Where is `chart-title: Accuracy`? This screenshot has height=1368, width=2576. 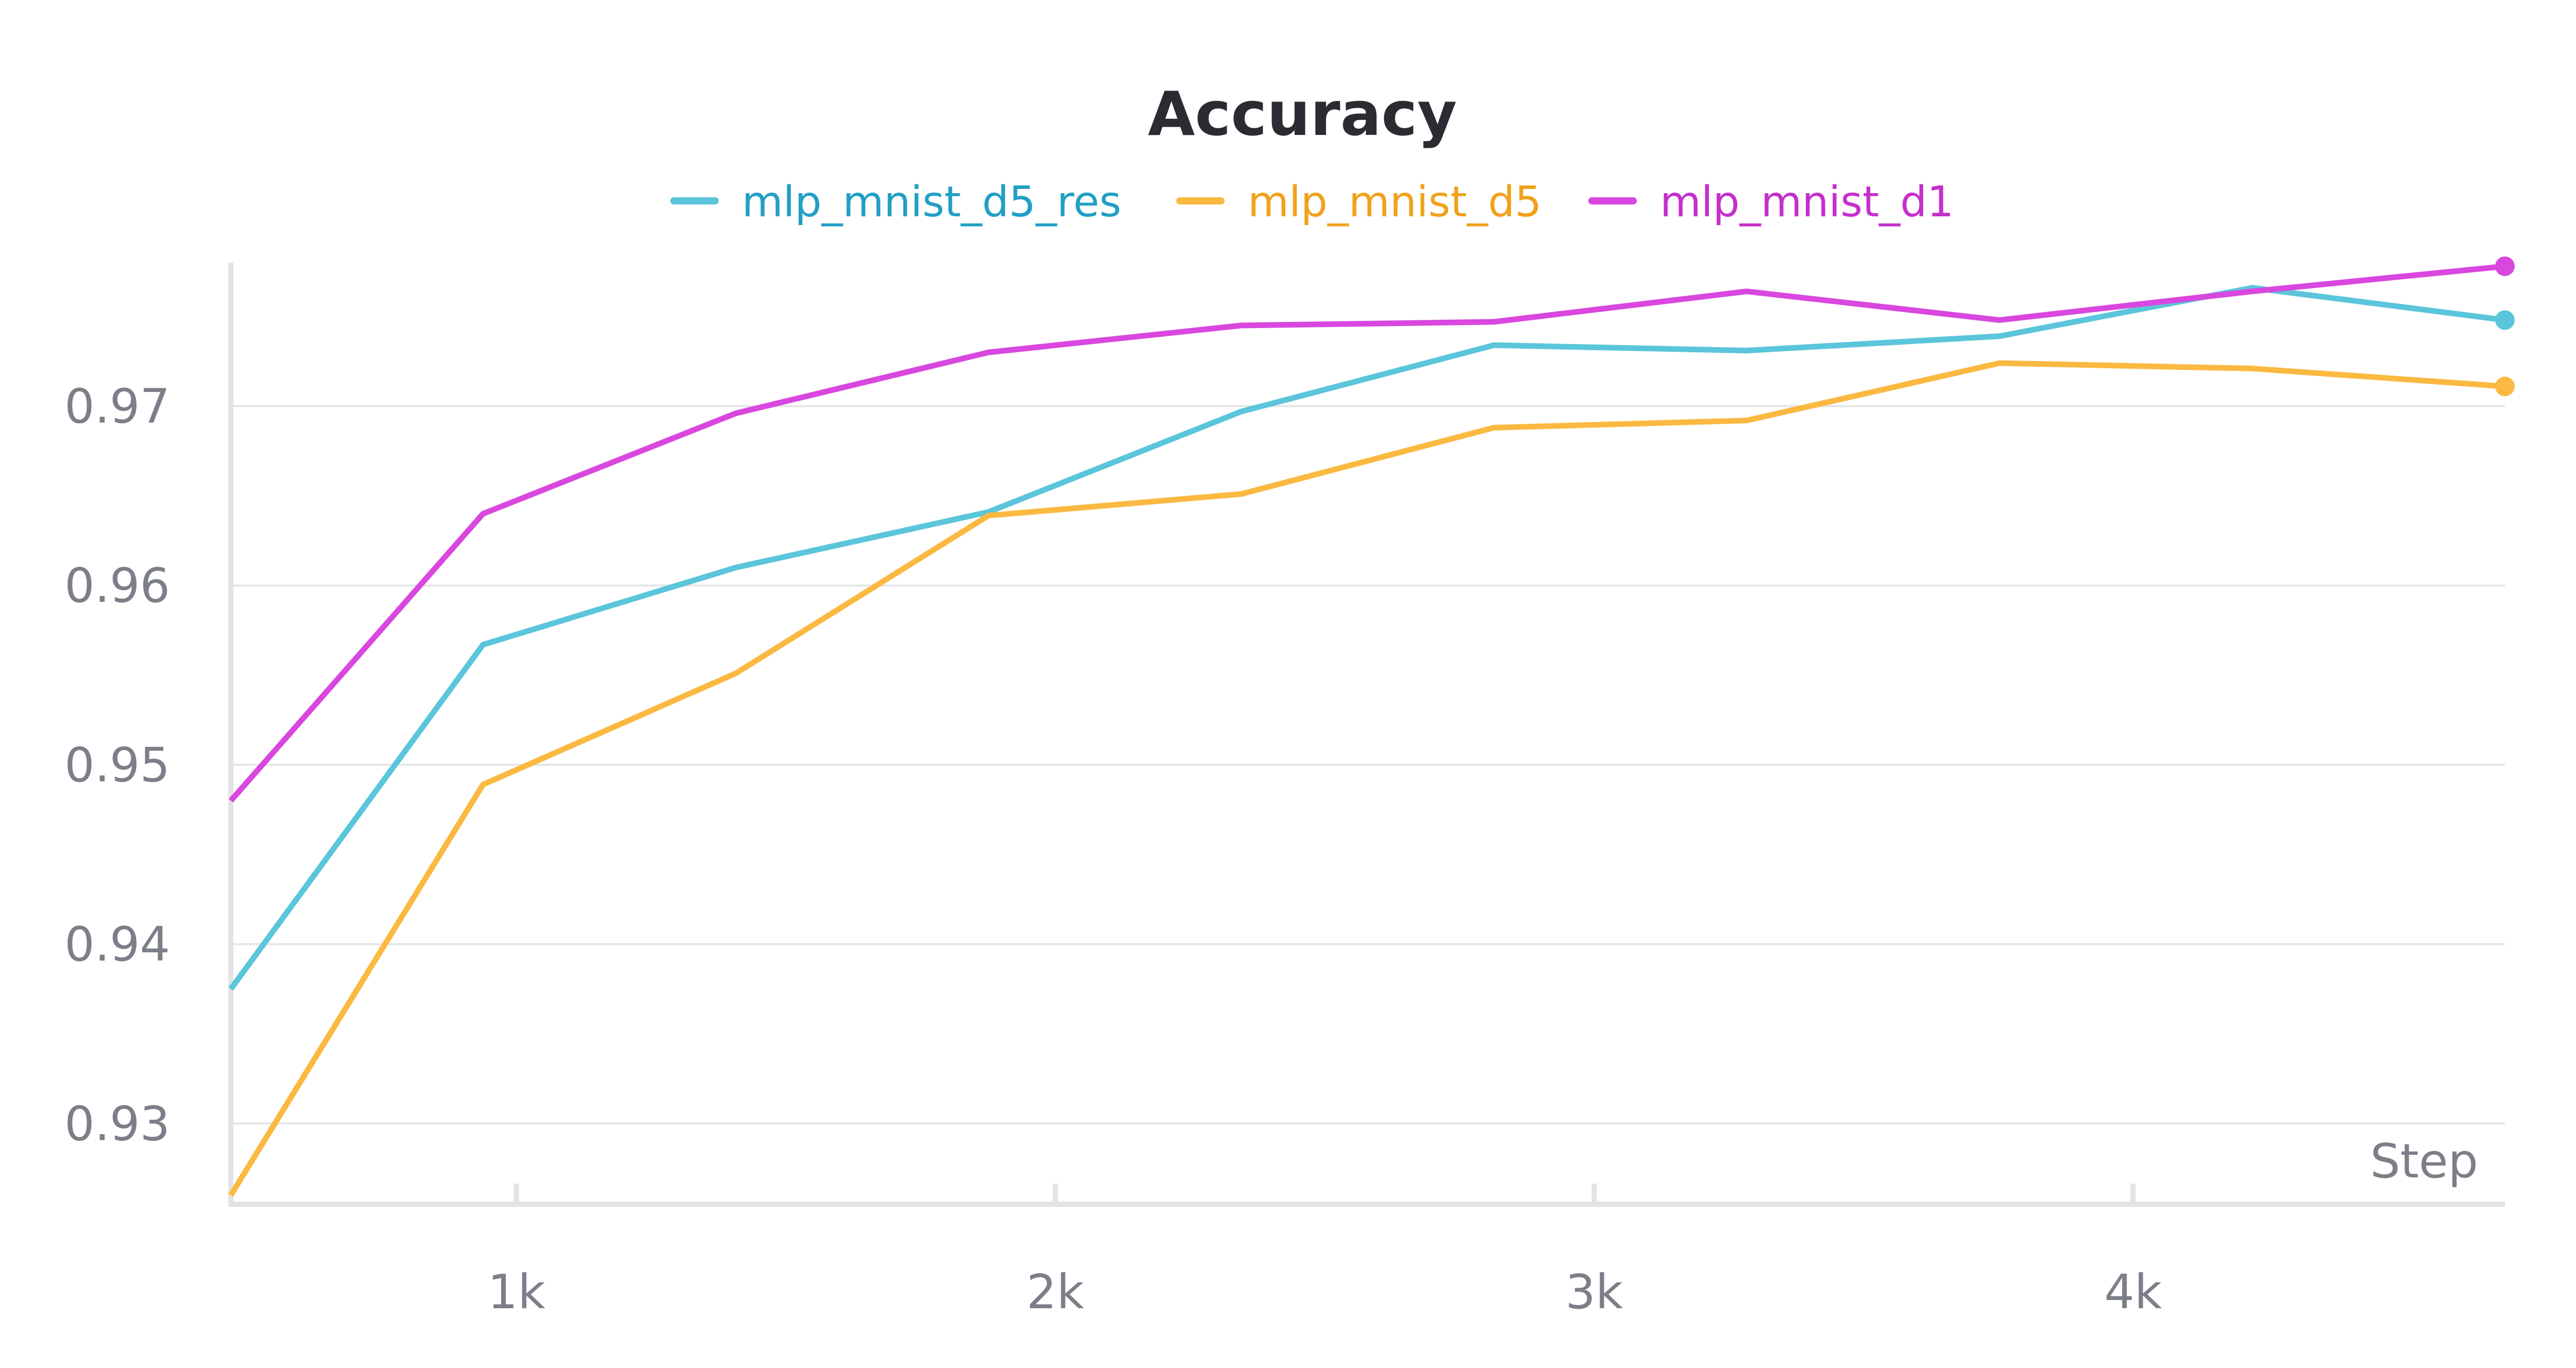 chart-title: Accuracy is located at coordinates (1302, 113).